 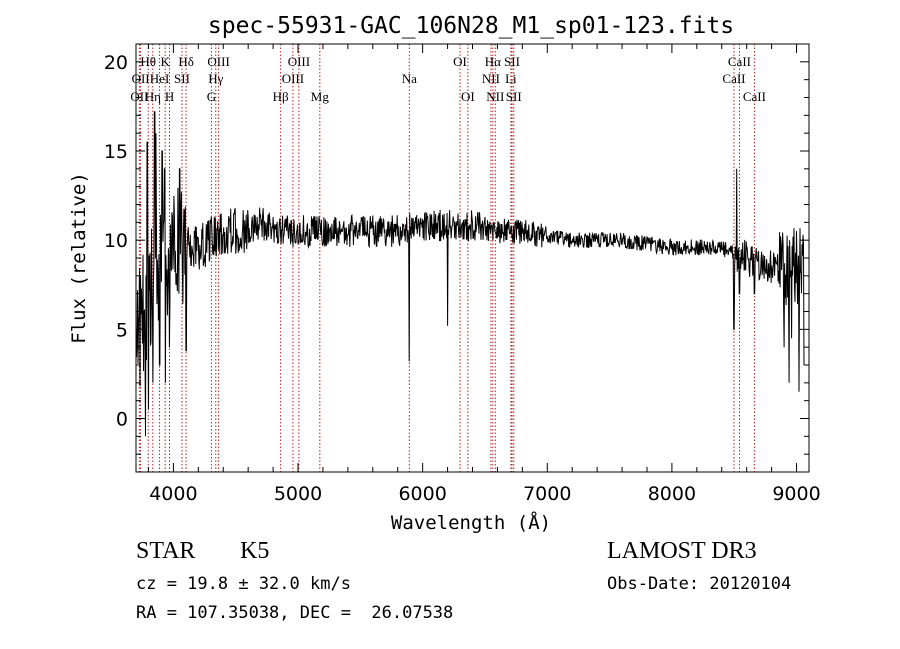 What do you see at coordinates (699, 584) in the screenshot?
I see `observation-date: Obs-Date: 20120104` at bounding box center [699, 584].